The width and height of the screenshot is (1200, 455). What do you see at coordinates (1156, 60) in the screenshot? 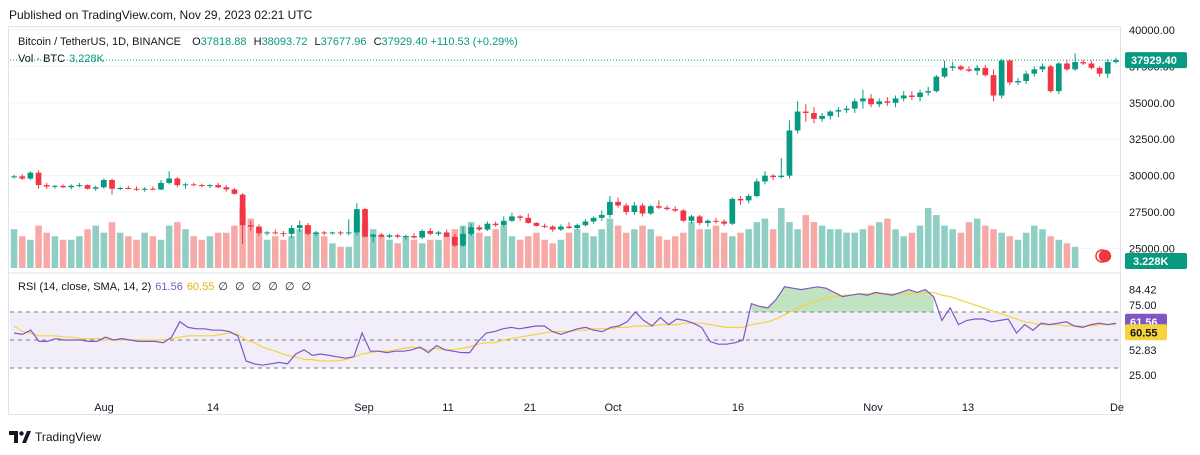
I see `last-price-badge` at bounding box center [1156, 60].